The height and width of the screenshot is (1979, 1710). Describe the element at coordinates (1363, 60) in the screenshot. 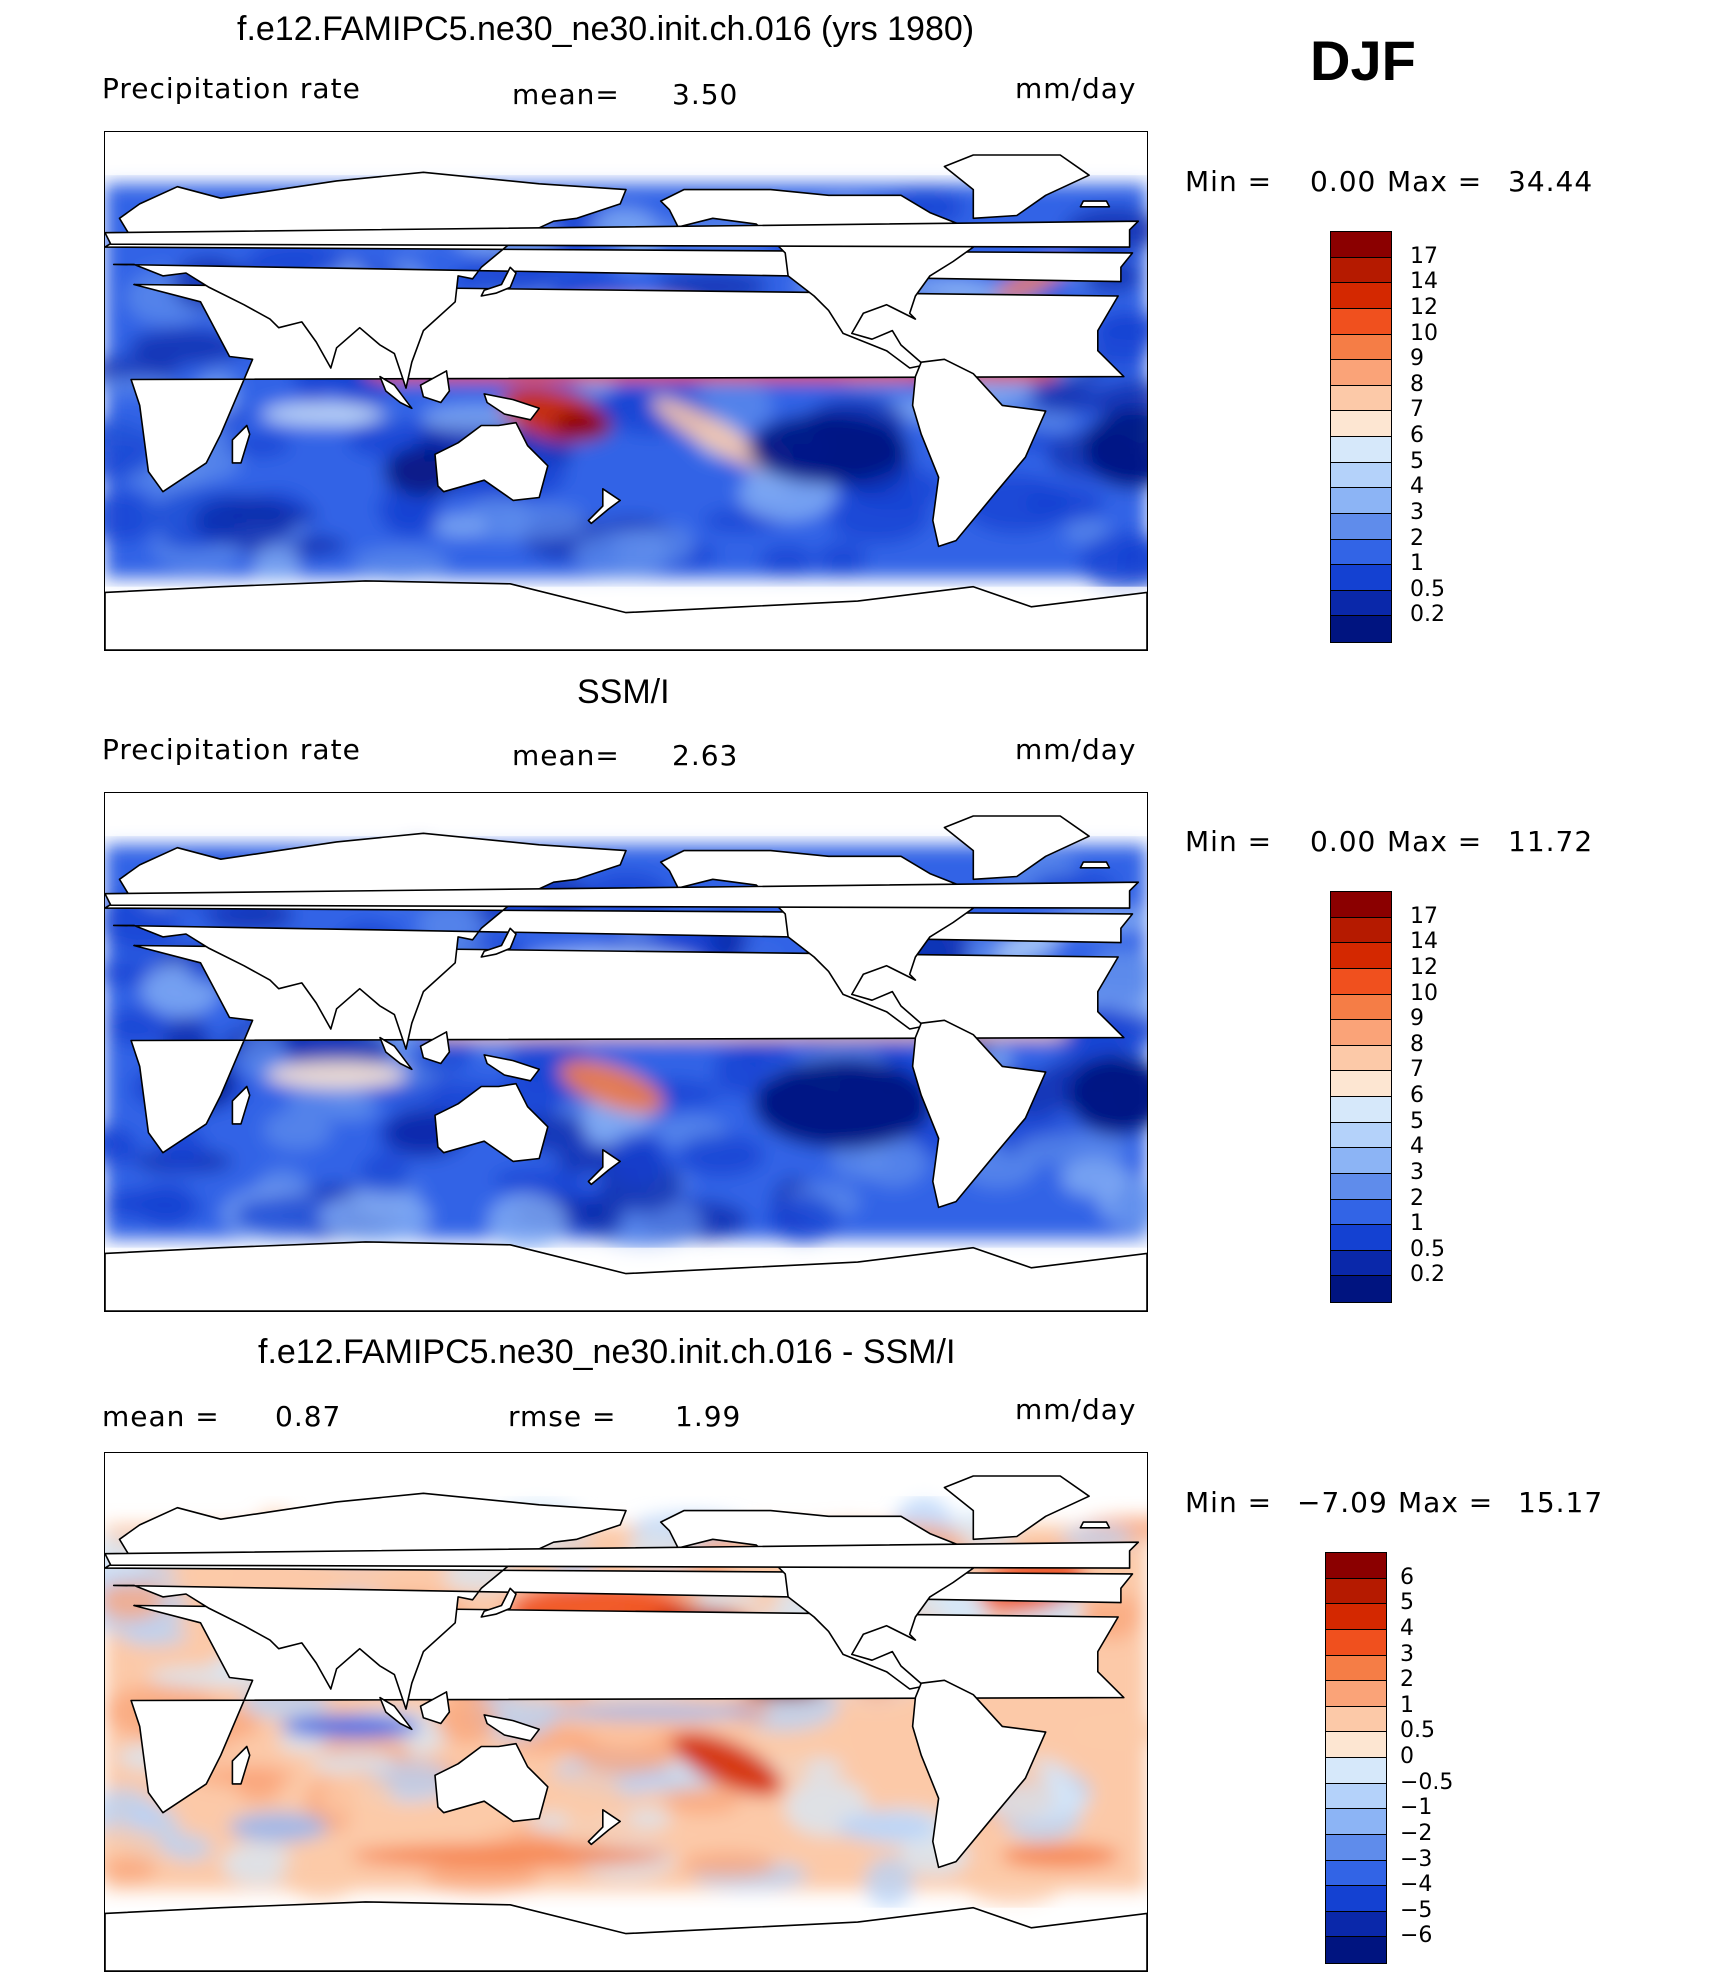

I see `season-label: DJF` at that location.